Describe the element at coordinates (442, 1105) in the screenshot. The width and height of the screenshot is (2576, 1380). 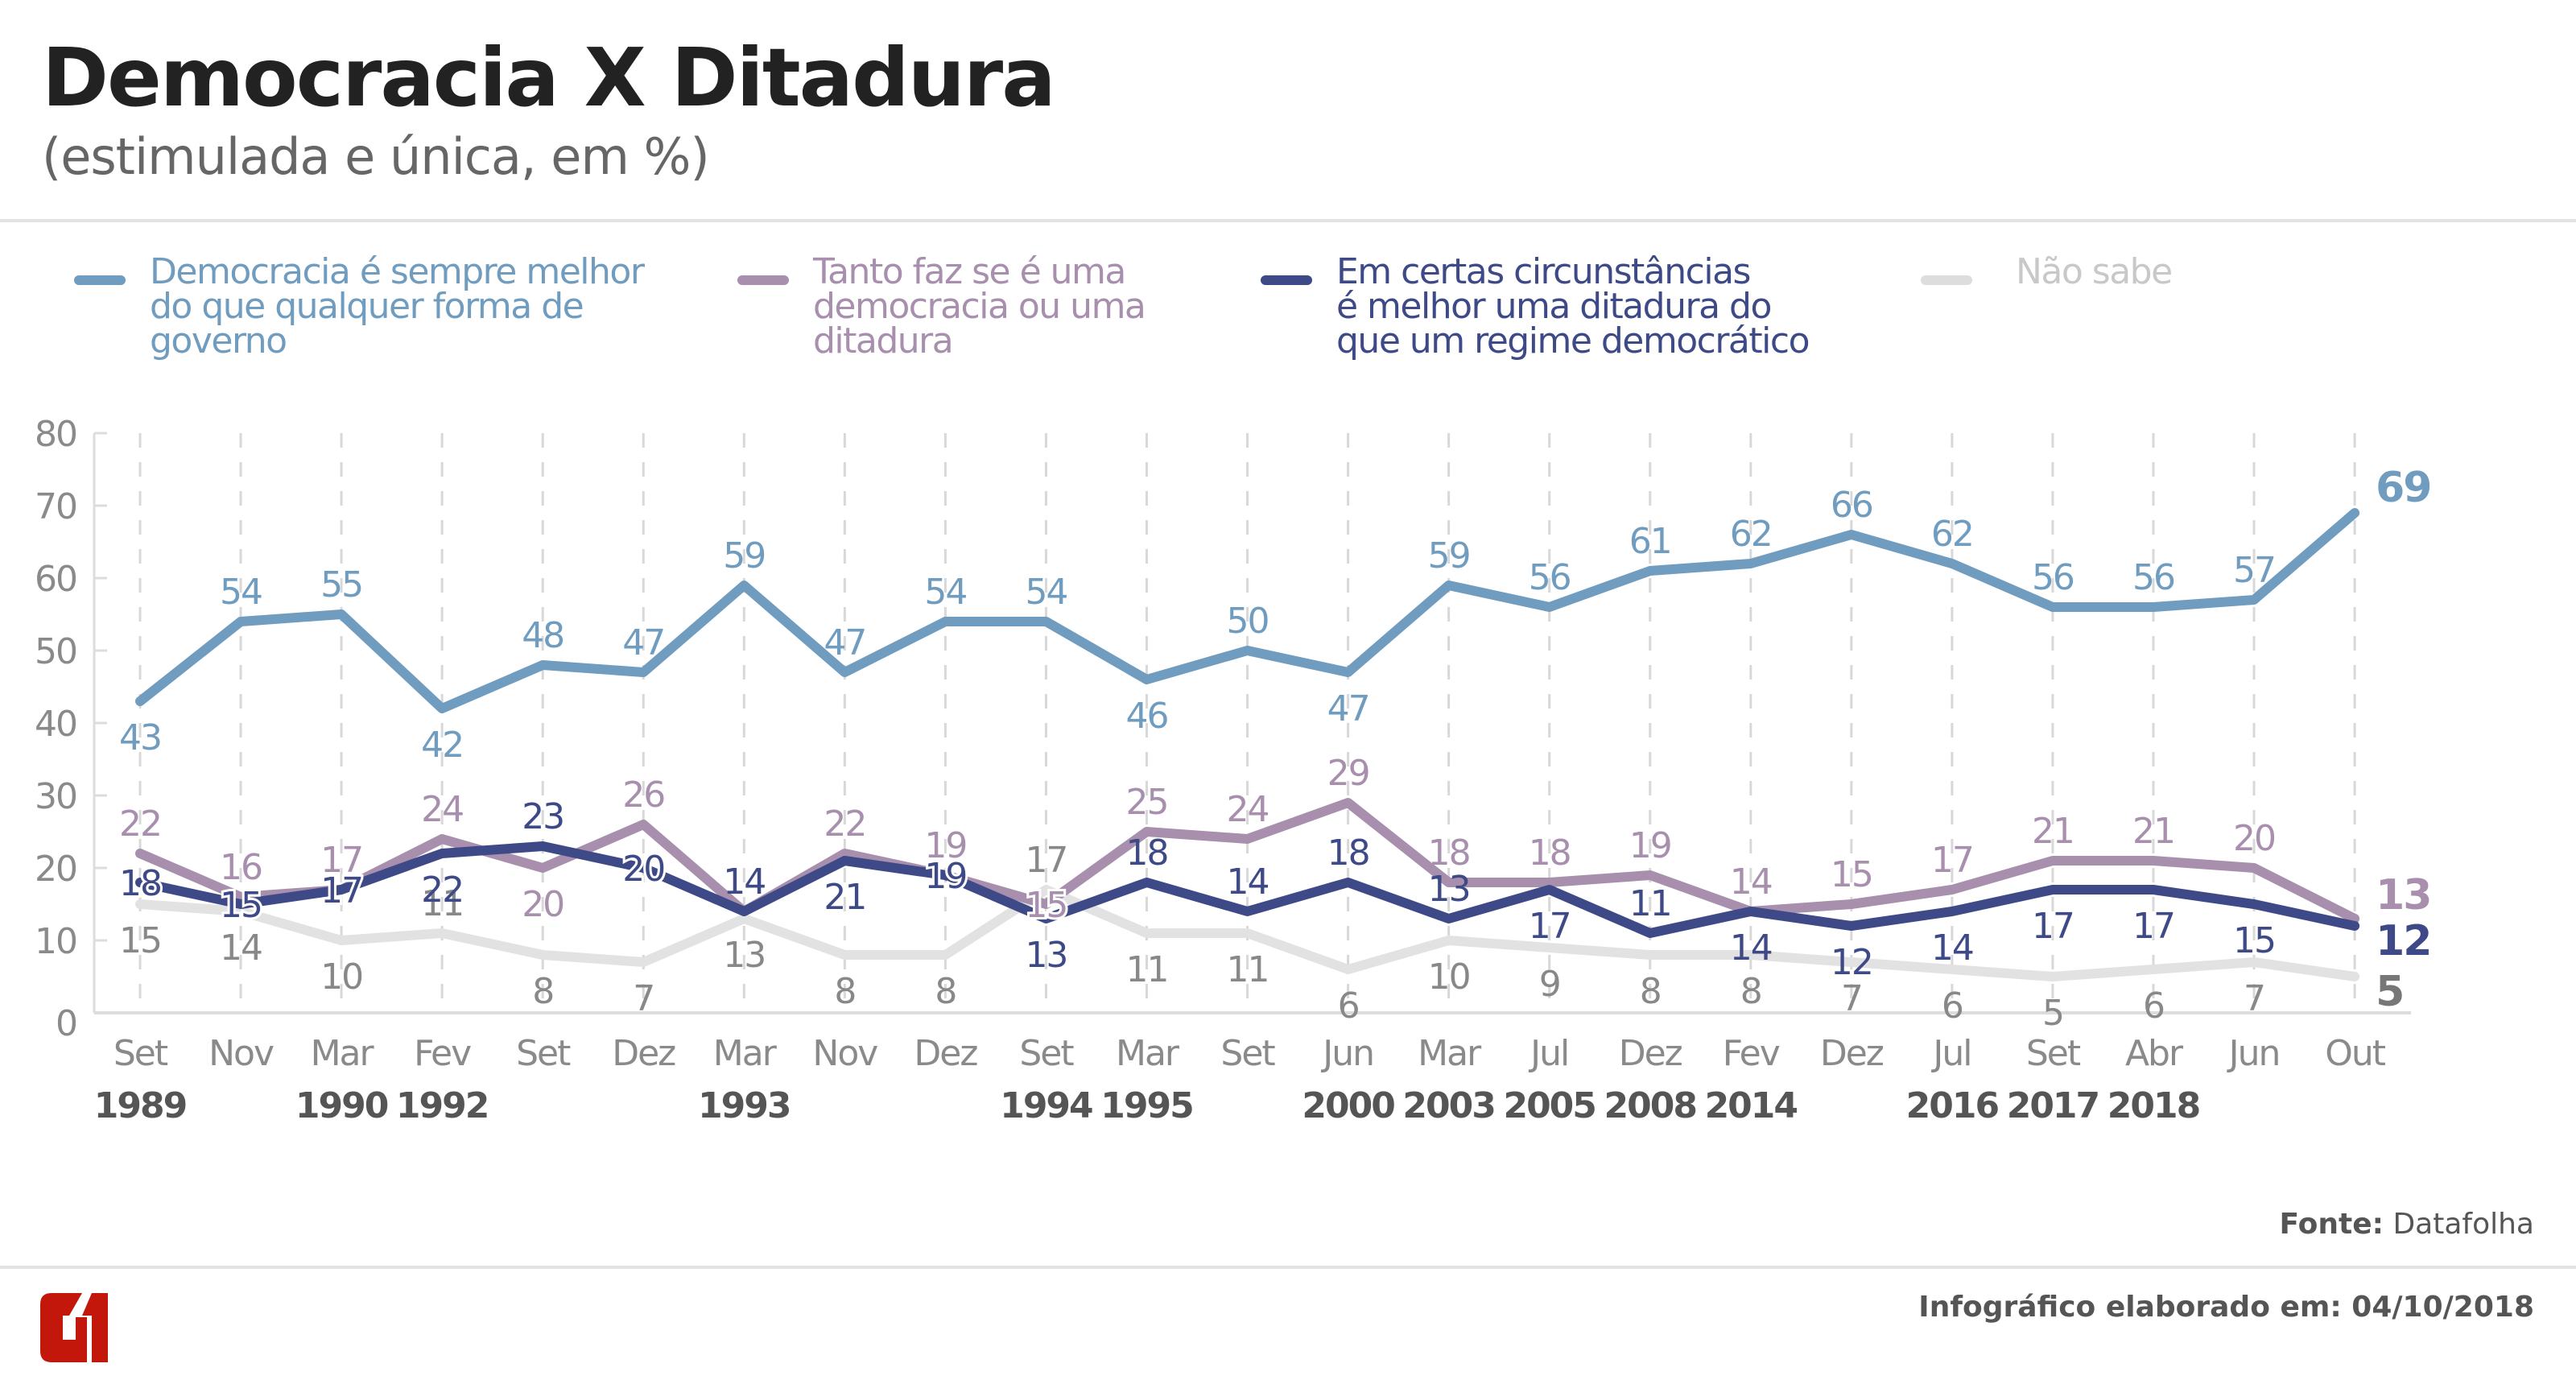
I see `x-tick-label-year: 1992` at that location.